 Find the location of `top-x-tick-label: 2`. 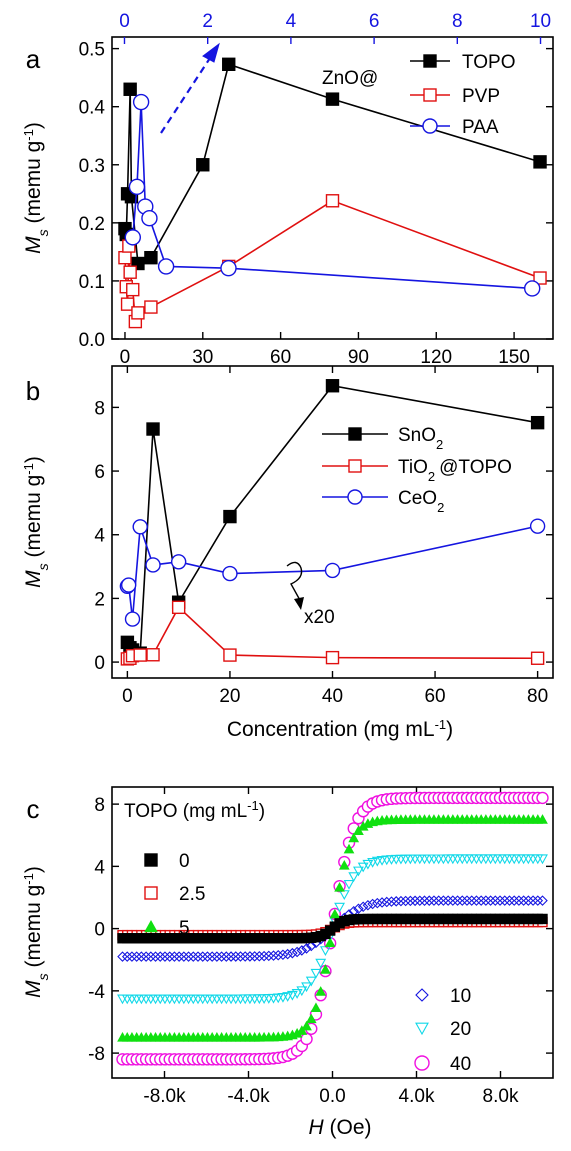

top-x-tick-label: 2 is located at coordinates (207, 21).